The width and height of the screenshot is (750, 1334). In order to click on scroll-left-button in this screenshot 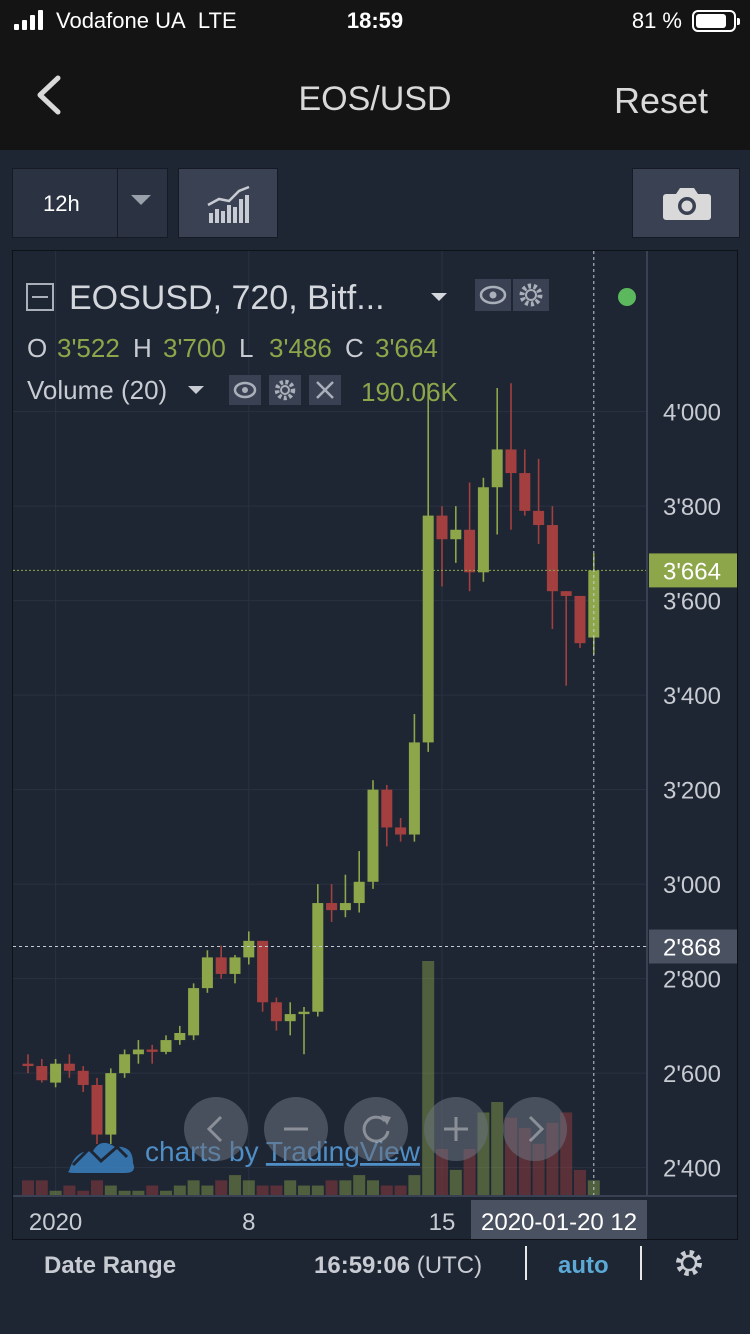, I will do `click(216, 1129)`.